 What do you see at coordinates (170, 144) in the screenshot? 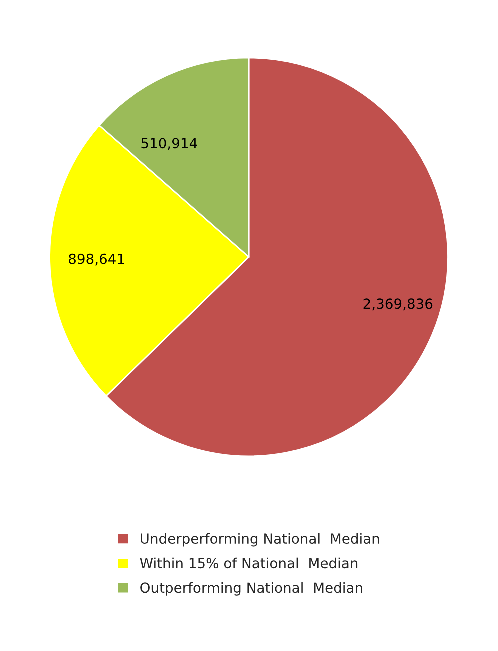
I see `data-label: 510,914` at bounding box center [170, 144].